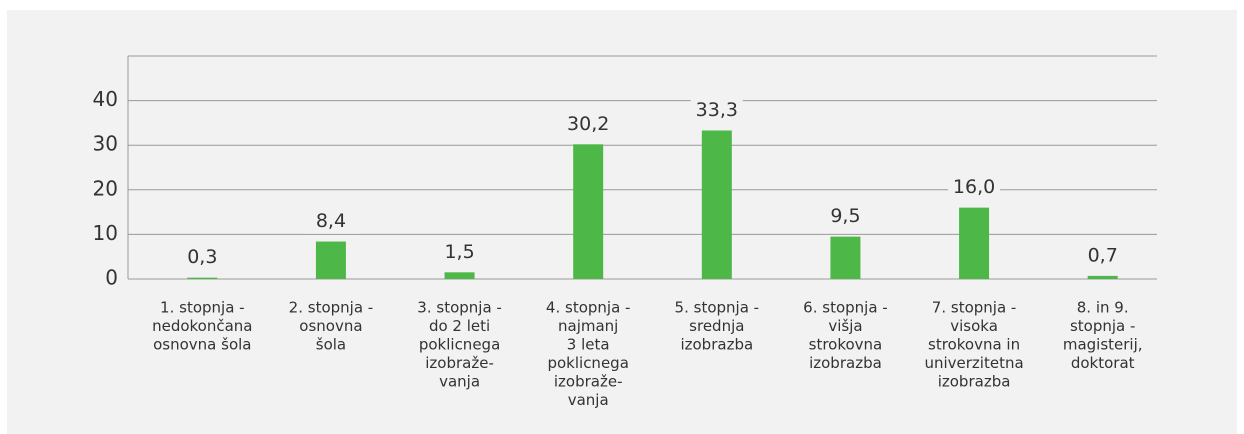 The image size is (1244, 434). What do you see at coordinates (845, 326) in the screenshot?
I see `x-tick-label: višja` at bounding box center [845, 326].